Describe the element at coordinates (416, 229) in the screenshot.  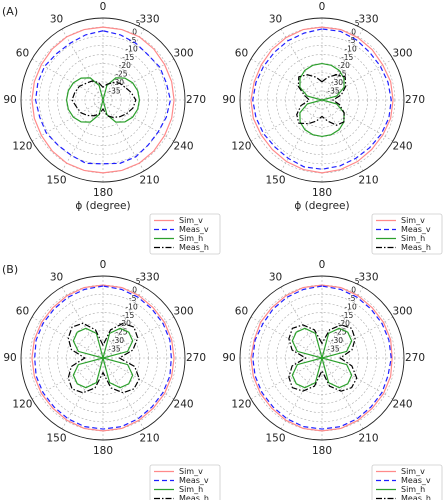
I see `legend-label: Meas_v` at that location.